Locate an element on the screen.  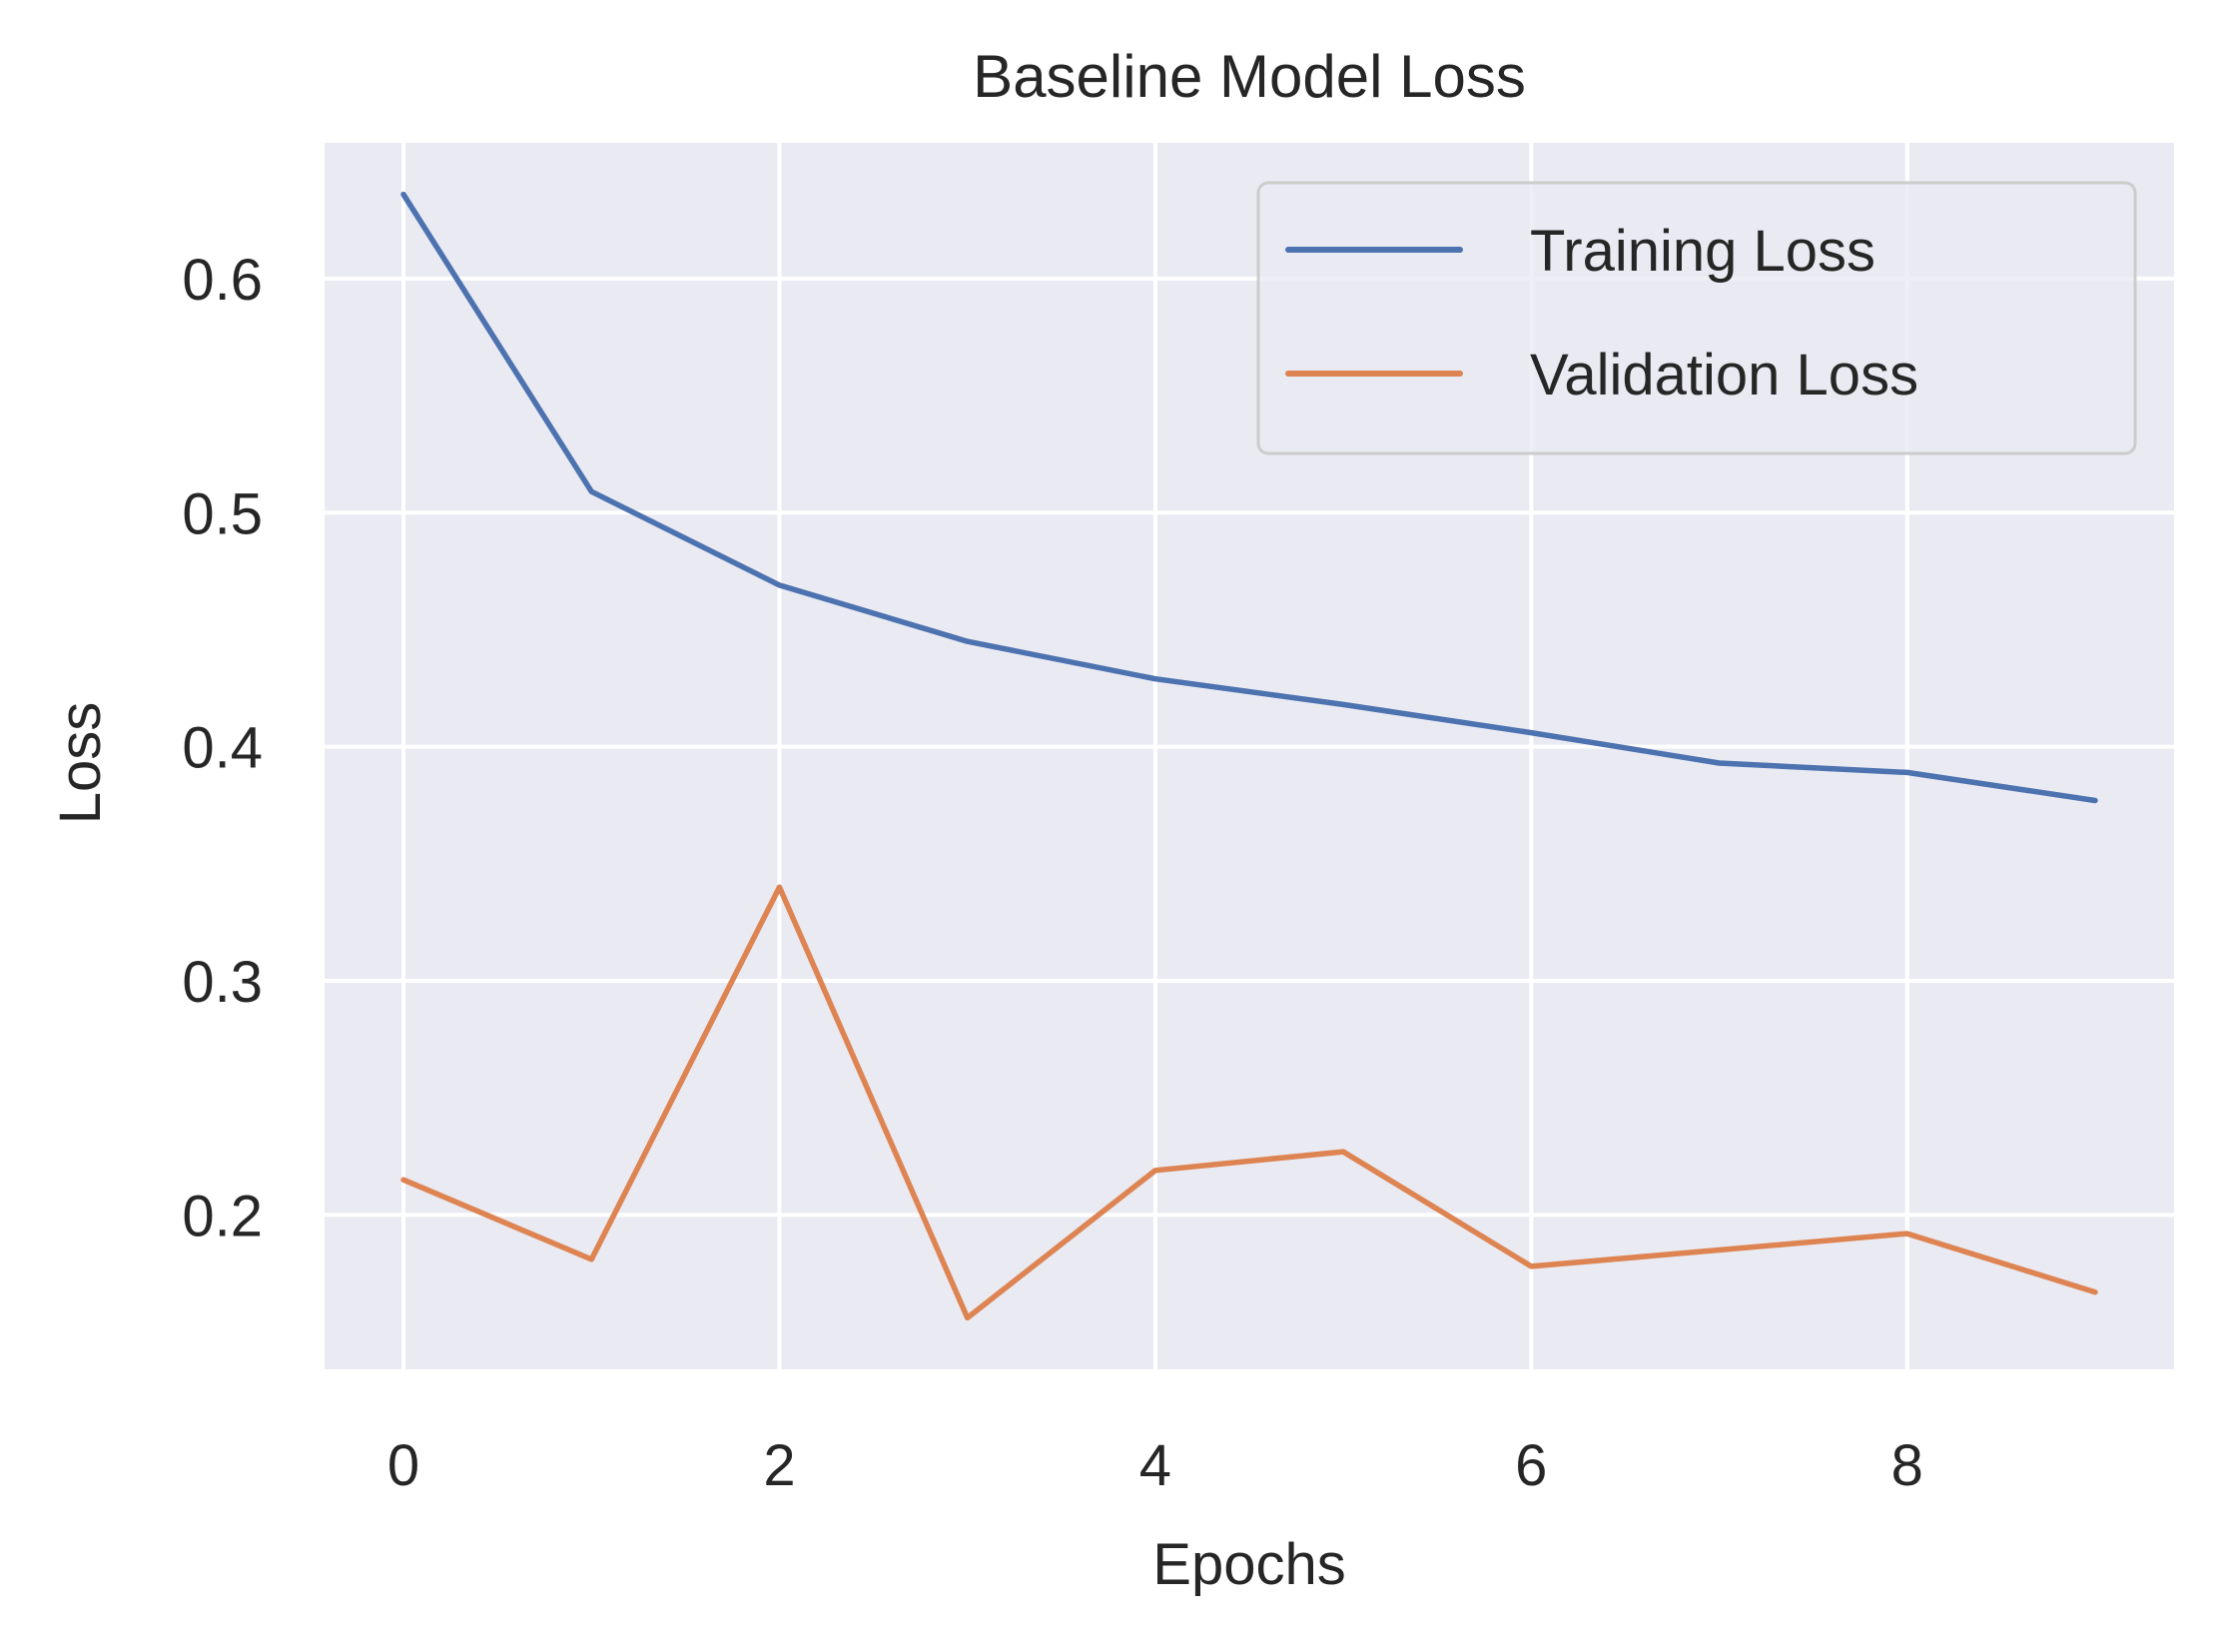
x-tick-label: 4 is located at coordinates (1155, 1465).